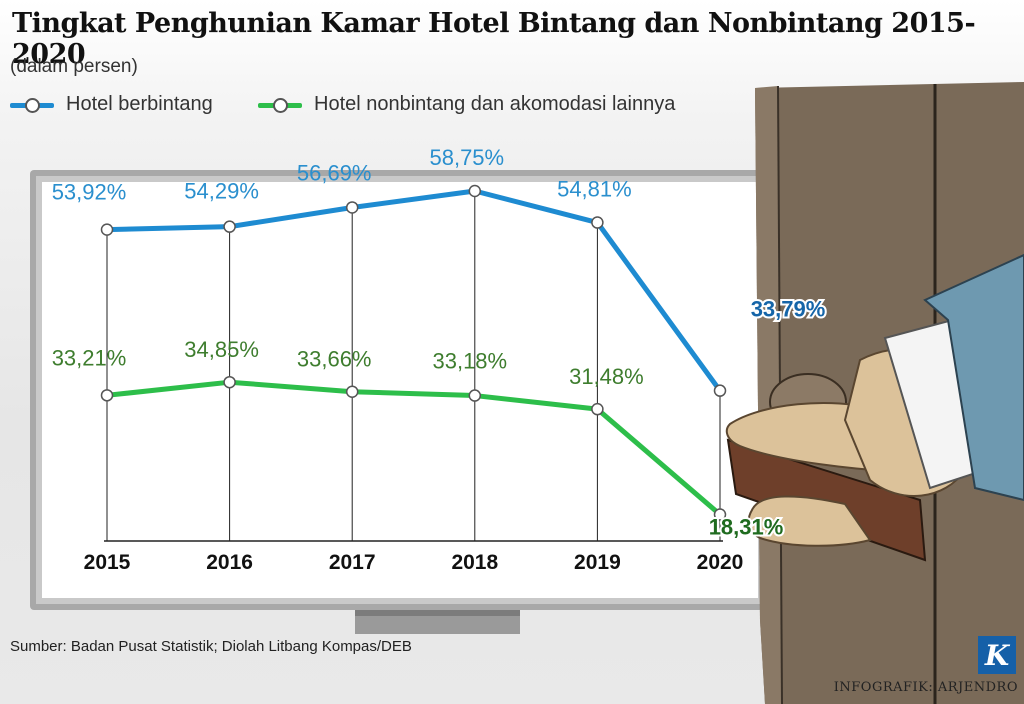 The height and width of the screenshot is (704, 1024). I want to click on x-tick-label: 2019, so click(597, 562).